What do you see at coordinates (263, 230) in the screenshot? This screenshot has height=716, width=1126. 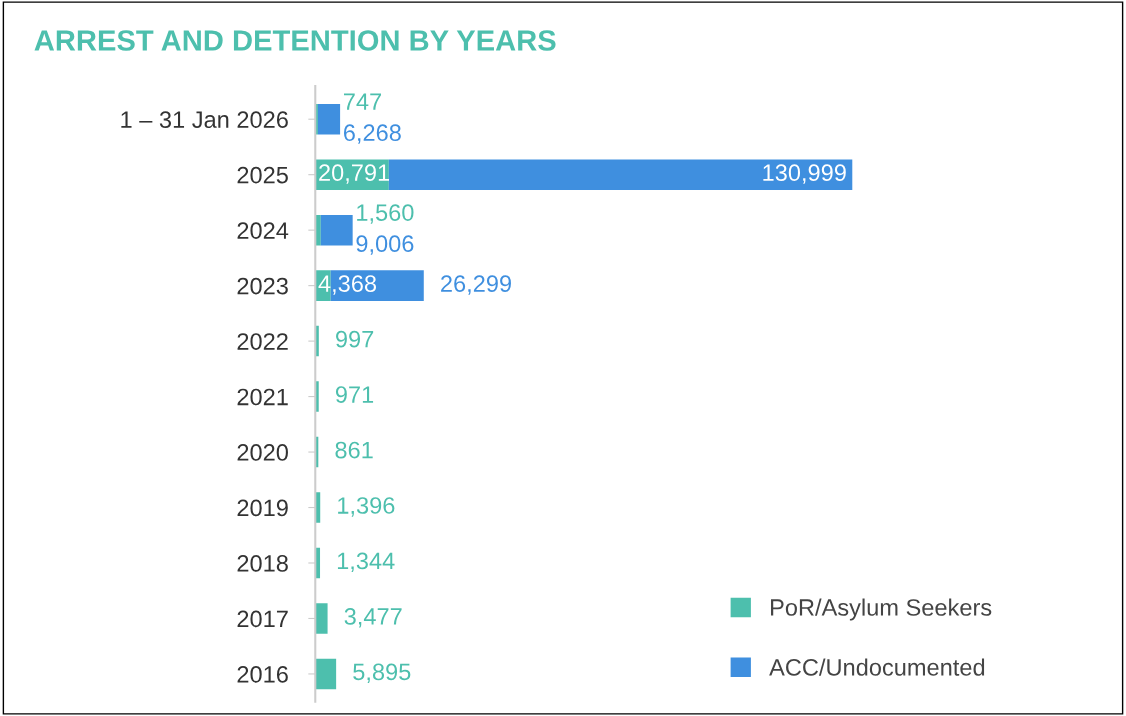 I see `y-tick-label: 2024` at bounding box center [263, 230].